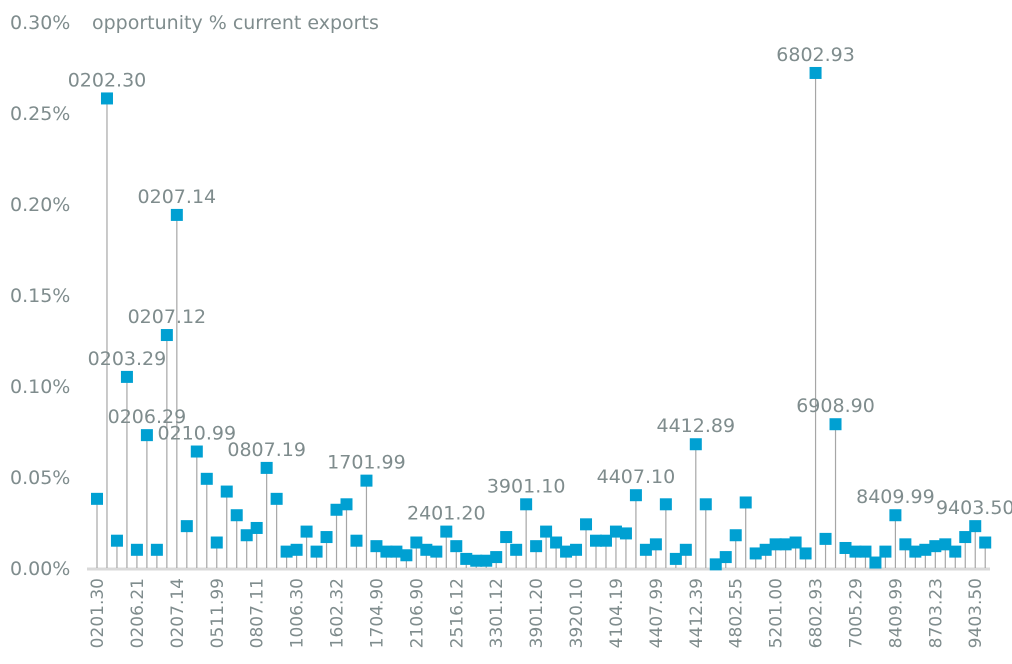  I want to click on x-tick-label: 3920.10, so click(577, 613).